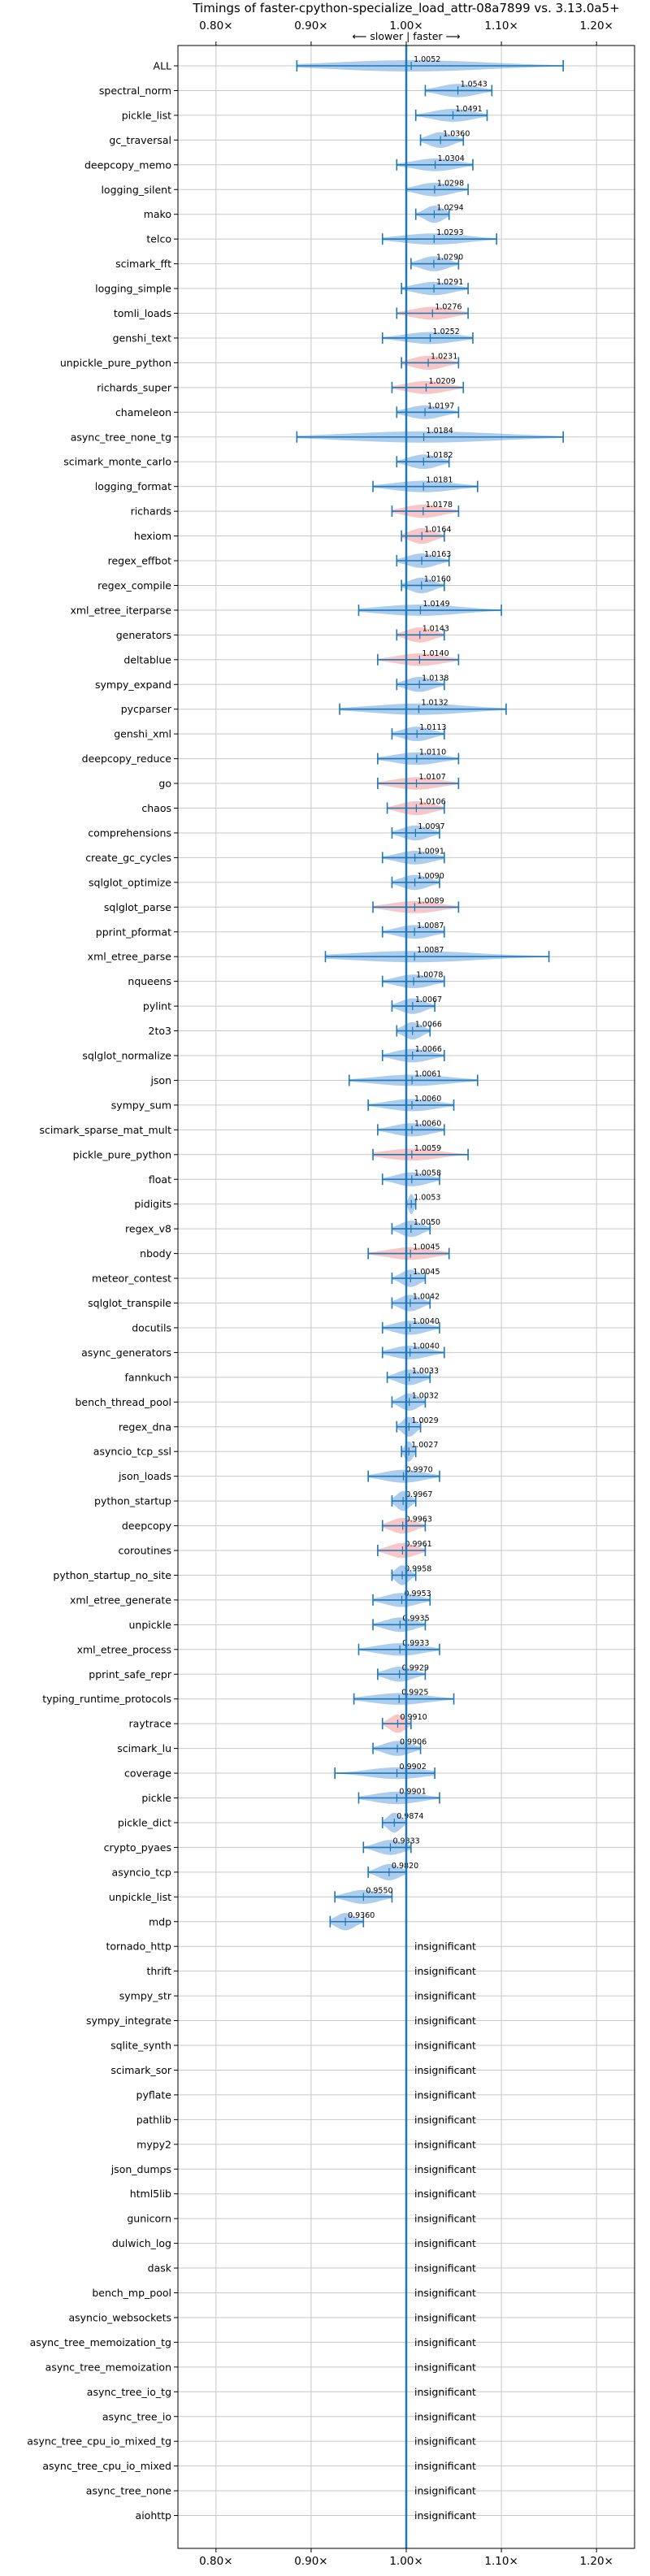 Image resolution: width=650 pixels, height=2576 pixels. Describe the element at coordinates (146, 115) in the screenshot. I see `y-tick-label: pickle_list` at that location.